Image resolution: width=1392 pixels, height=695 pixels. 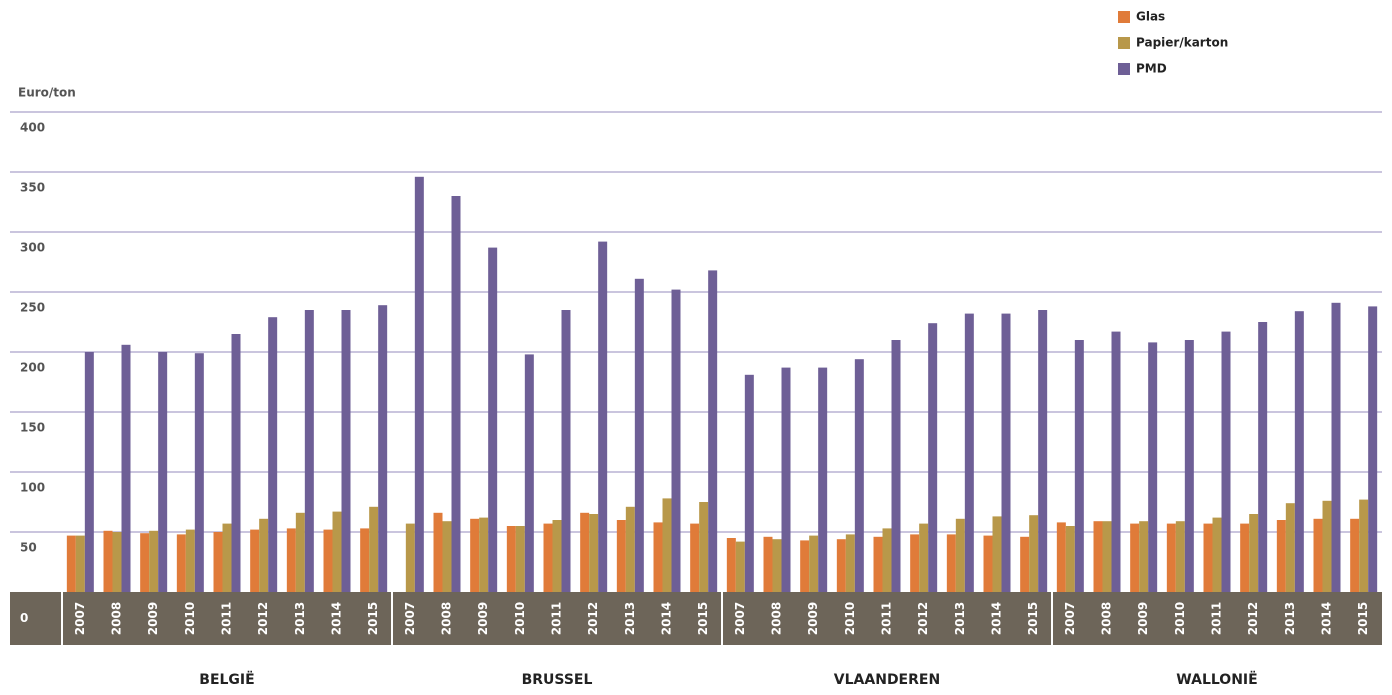 I want to click on y-tick-label: 400, so click(x=32, y=128).